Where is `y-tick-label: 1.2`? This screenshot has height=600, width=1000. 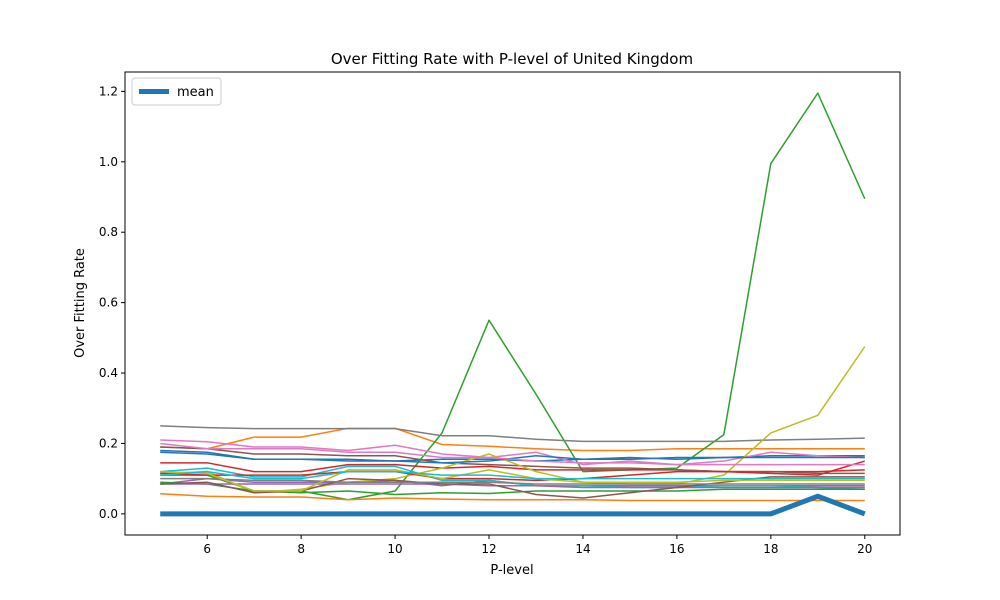 y-tick-label: 1.2 is located at coordinates (108, 91).